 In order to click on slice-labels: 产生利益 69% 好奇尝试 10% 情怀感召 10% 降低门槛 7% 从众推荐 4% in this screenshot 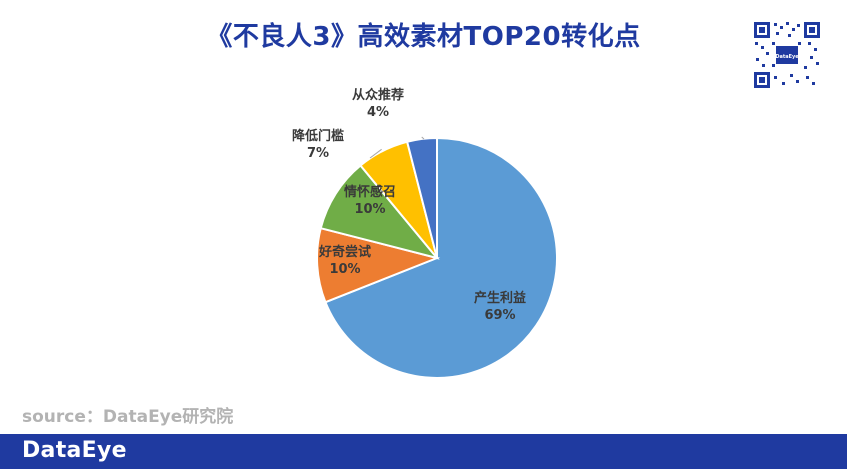, I will do `click(409, 205)`.